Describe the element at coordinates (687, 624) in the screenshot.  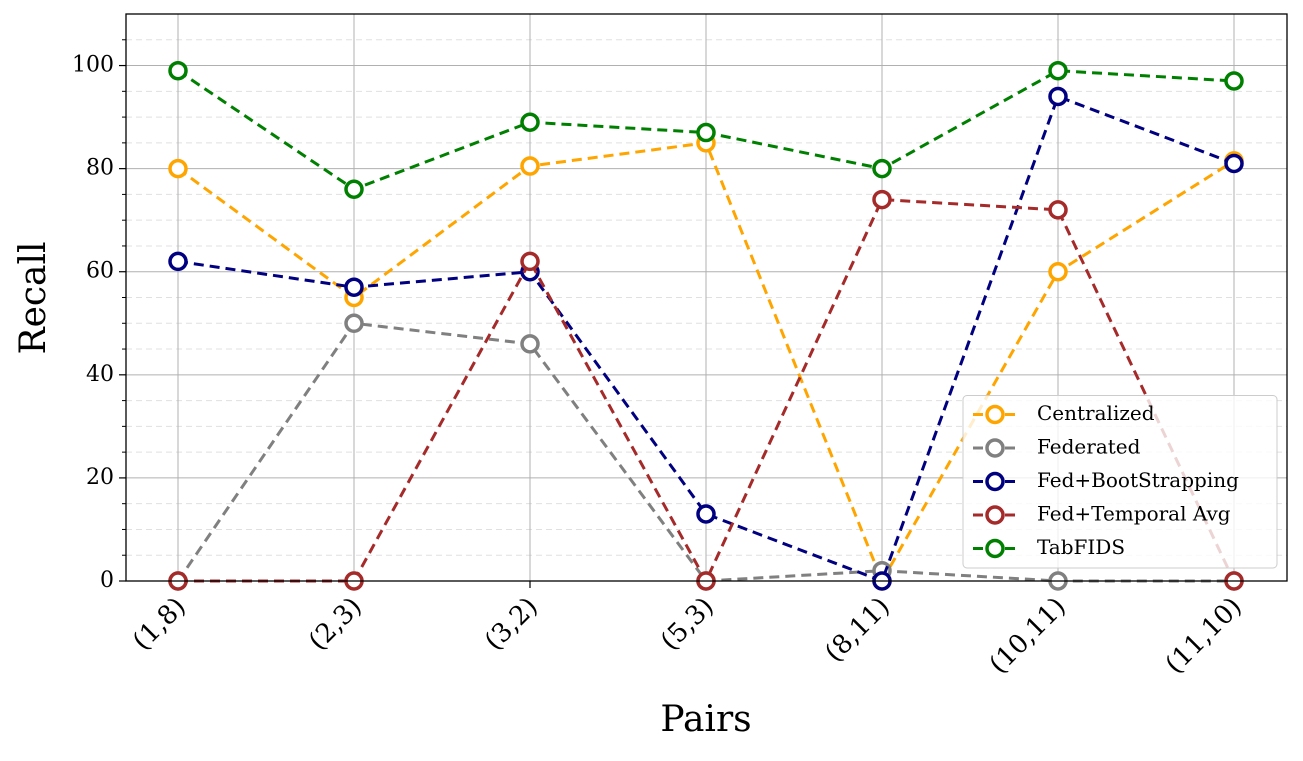
I see `x-tick-label: (5,3)` at that location.